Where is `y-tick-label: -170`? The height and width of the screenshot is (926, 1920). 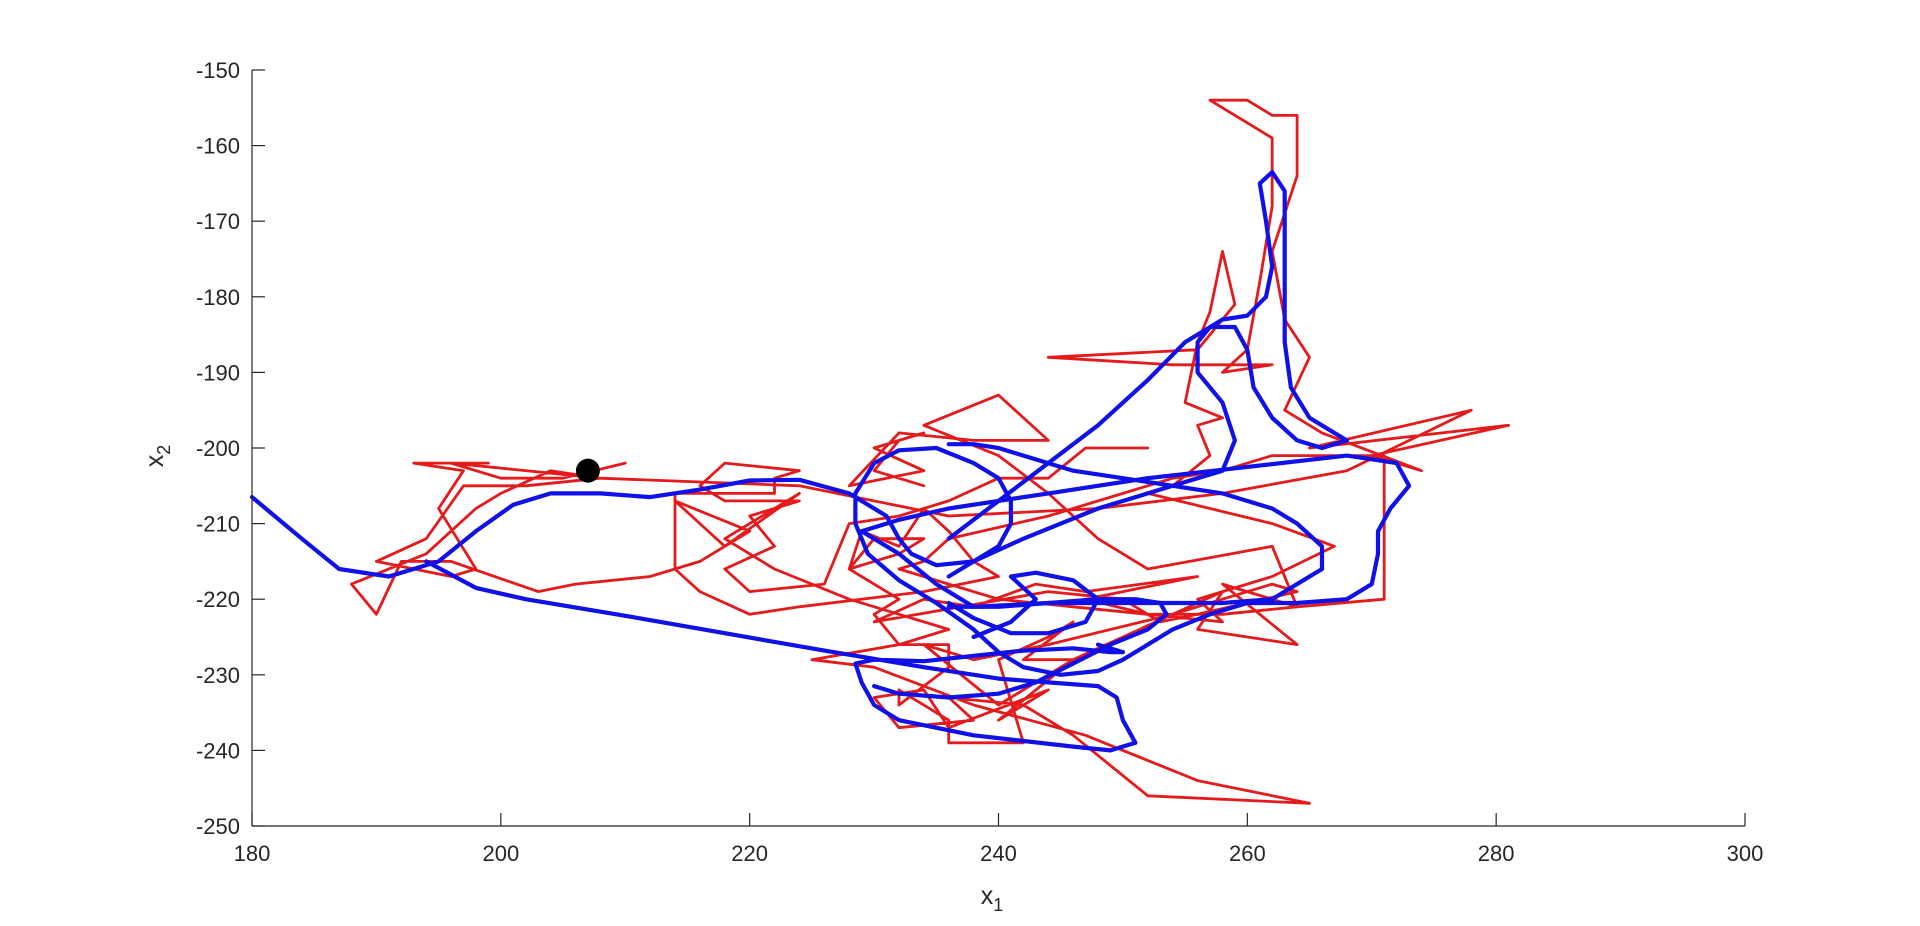
y-tick-label: -170 is located at coordinates (218, 221).